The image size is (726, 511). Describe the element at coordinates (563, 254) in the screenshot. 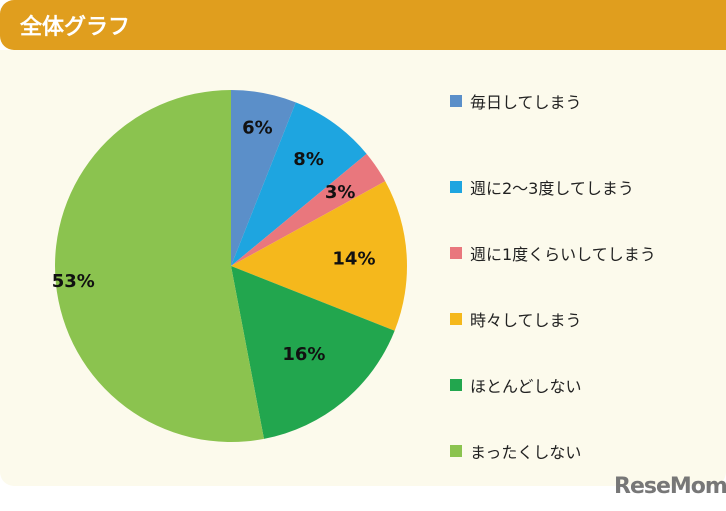

I see `legend-label: 週に1度くらいしてしまう` at that location.